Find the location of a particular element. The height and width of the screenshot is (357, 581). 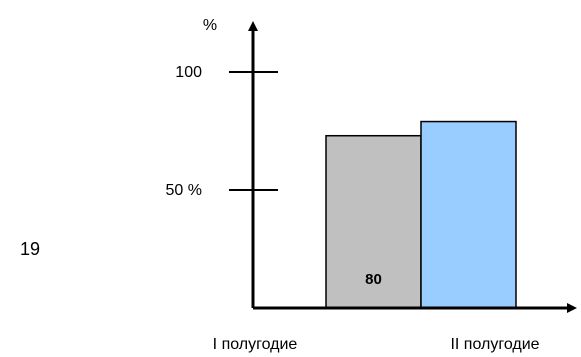

bar-1-data-label: 80 is located at coordinates (373, 279).